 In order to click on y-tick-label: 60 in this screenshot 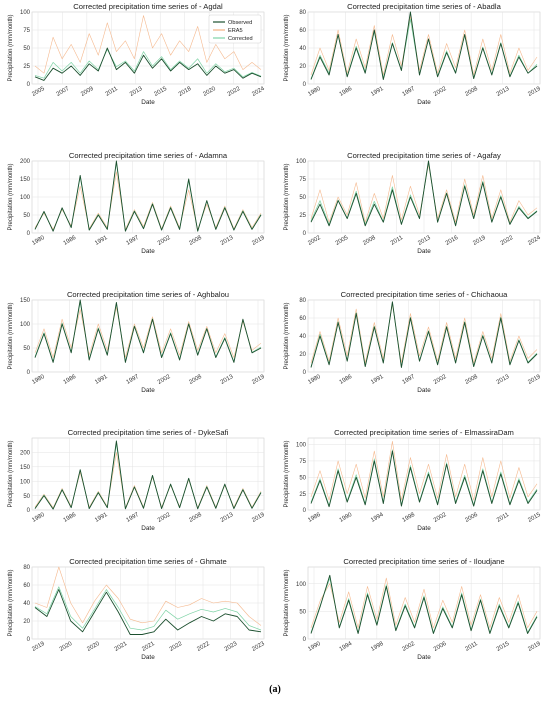, I will do `click(302, 319)`.